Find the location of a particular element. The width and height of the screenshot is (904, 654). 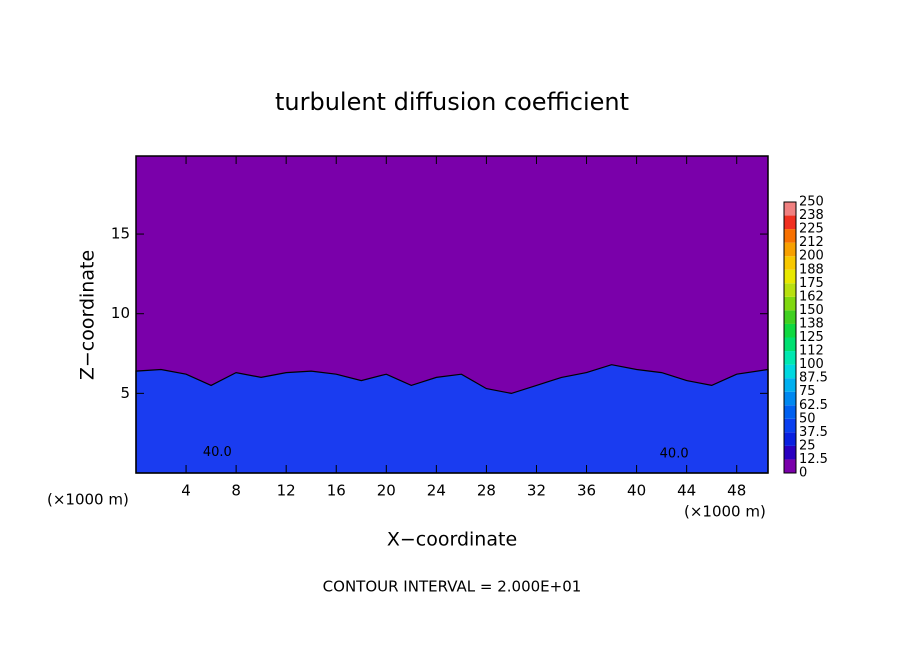

x-tick-label: 24 is located at coordinates (436, 491).